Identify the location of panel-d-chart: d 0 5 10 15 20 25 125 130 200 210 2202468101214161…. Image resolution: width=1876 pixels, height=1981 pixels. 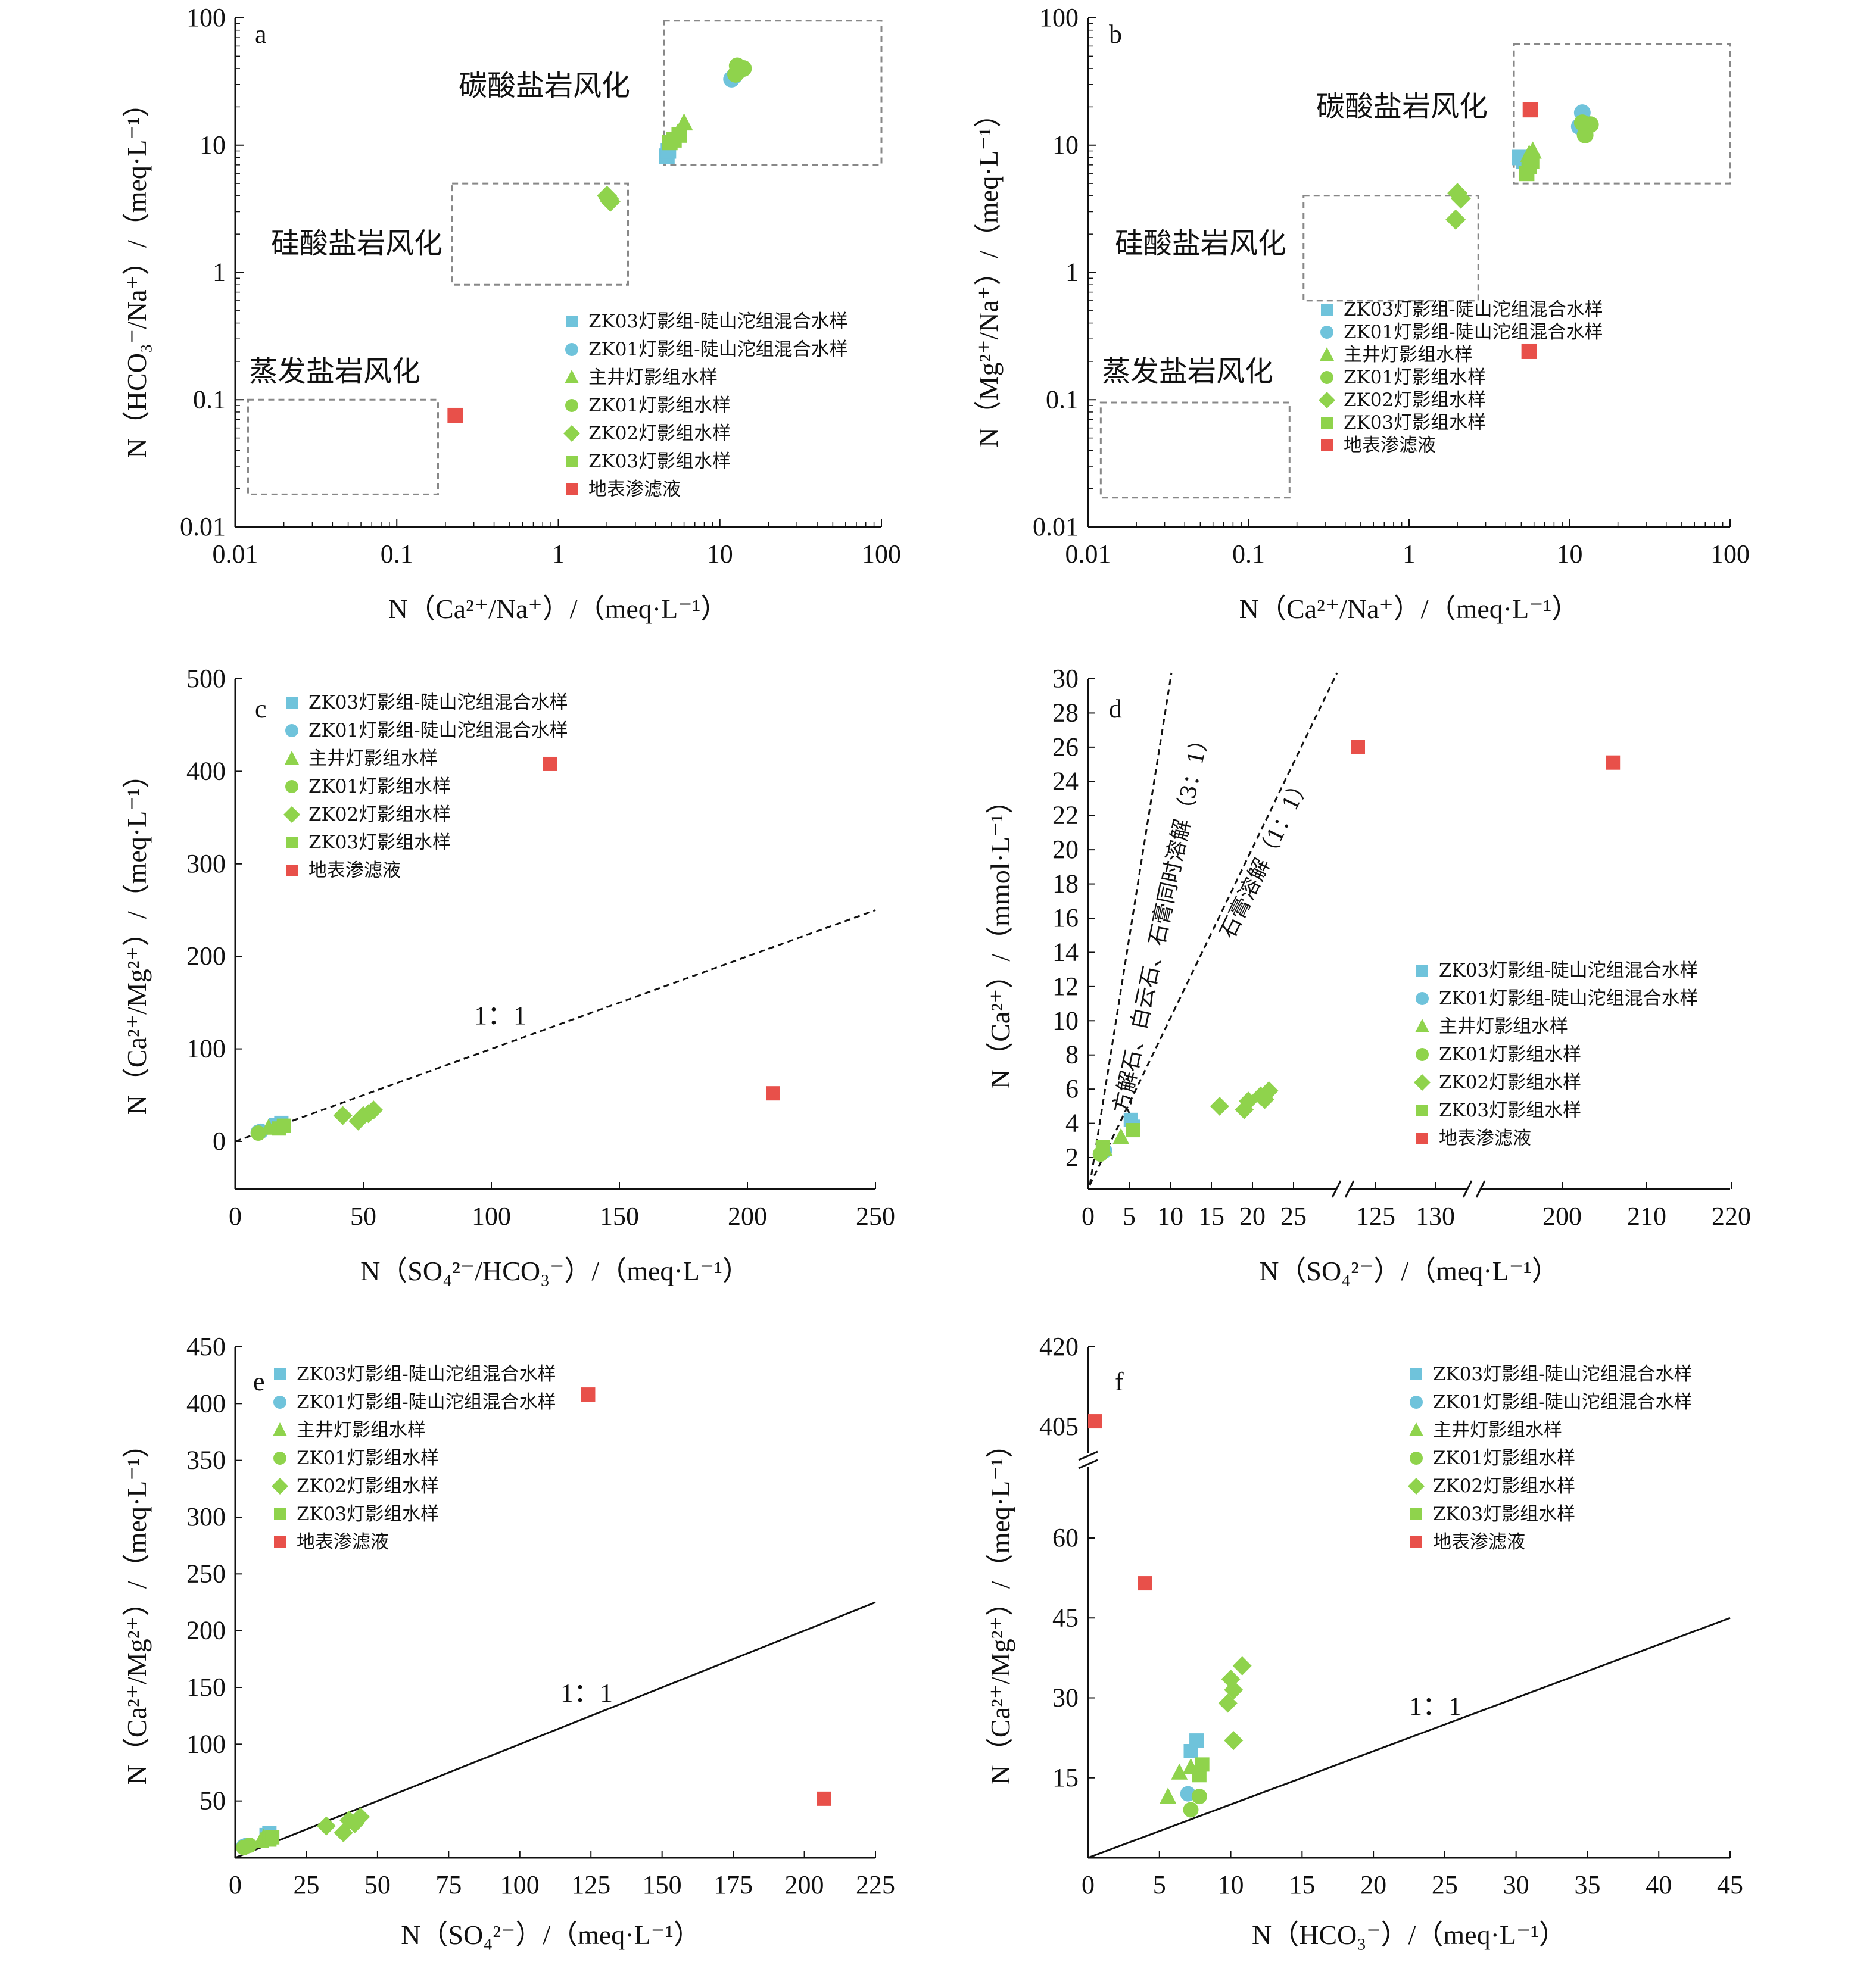
(1368, 975).